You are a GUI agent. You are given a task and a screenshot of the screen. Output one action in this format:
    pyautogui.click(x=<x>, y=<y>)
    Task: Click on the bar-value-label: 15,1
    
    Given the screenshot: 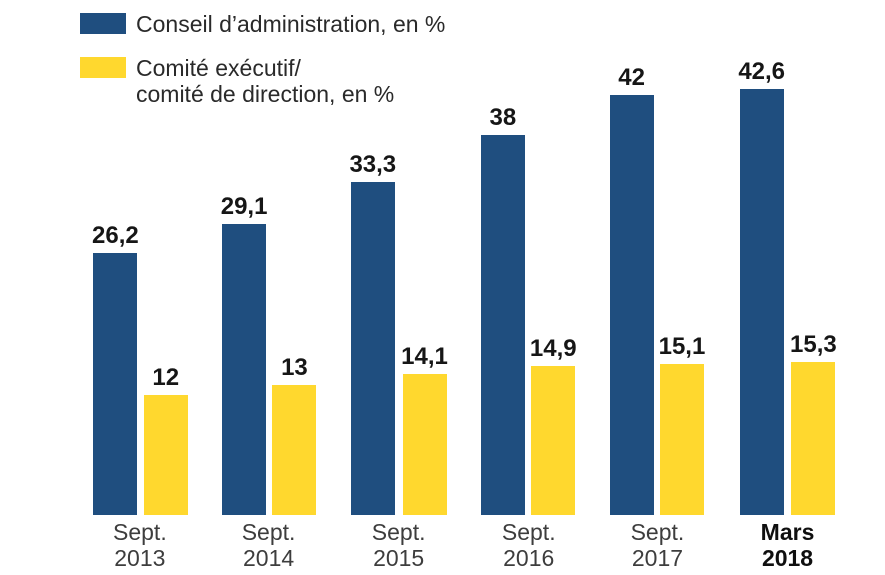 What is the action you would take?
    pyautogui.click(x=682, y=346)
    